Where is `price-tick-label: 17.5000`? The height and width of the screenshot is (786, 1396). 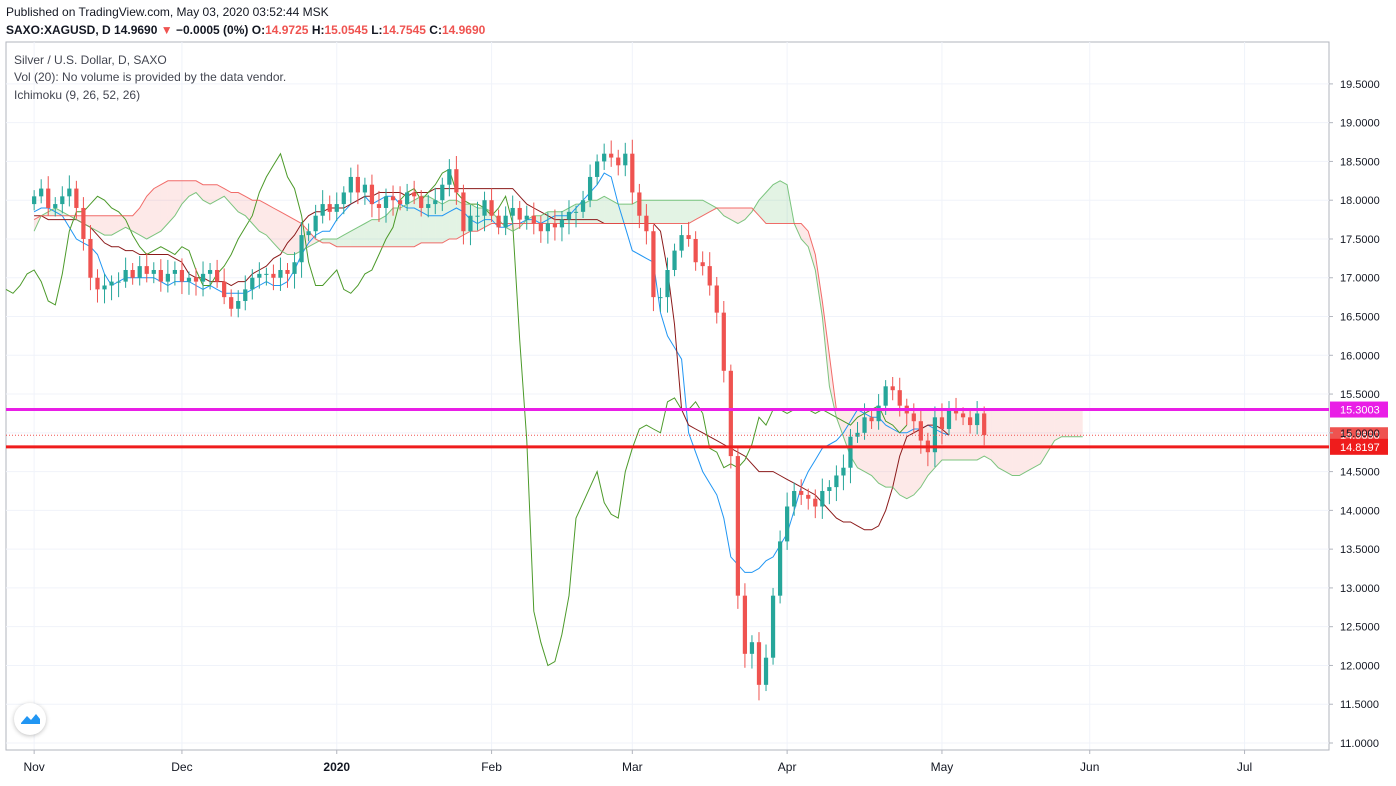
price-tick-label: 17.5000 is located at coordinates (1360, 240).